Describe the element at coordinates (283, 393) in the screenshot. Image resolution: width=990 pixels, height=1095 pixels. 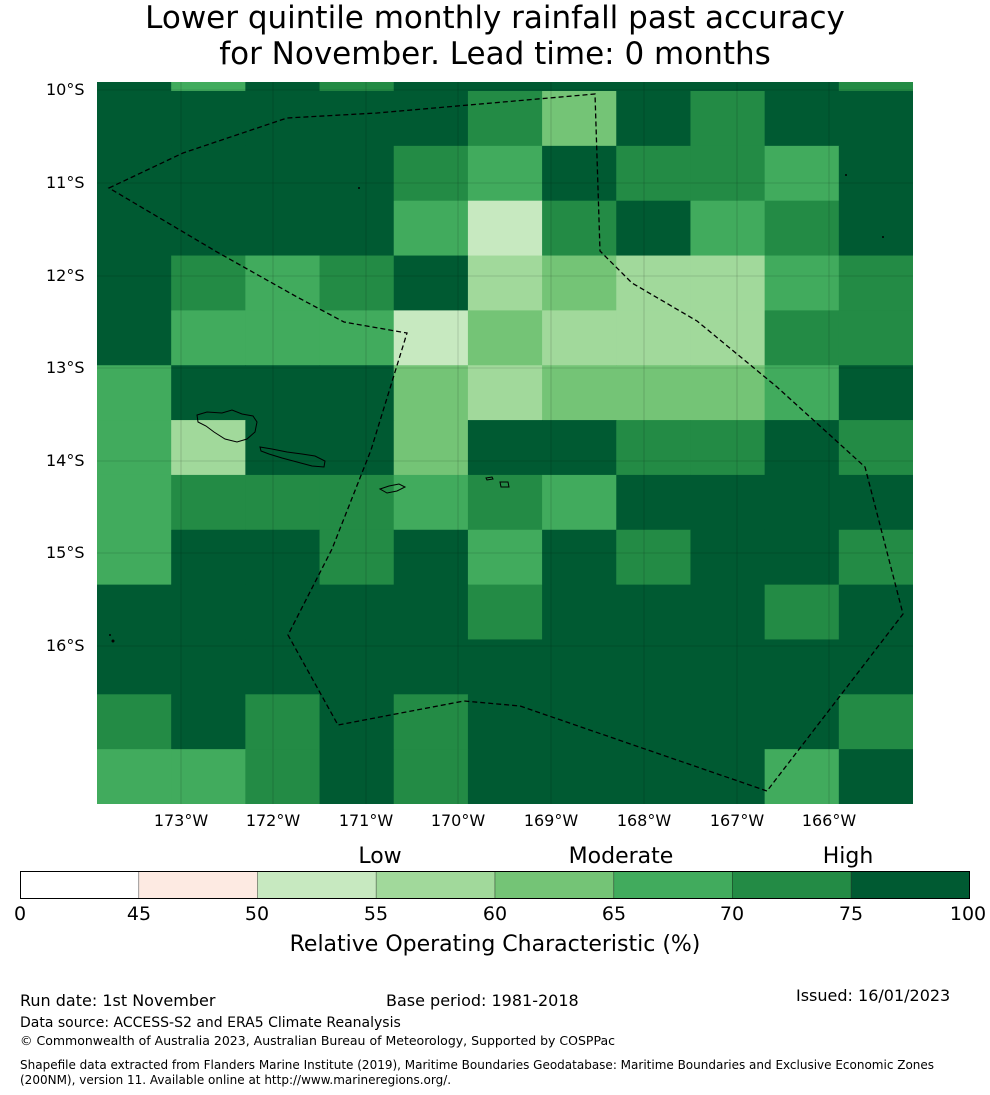
I see `map-cell-r6-c2` at that location.